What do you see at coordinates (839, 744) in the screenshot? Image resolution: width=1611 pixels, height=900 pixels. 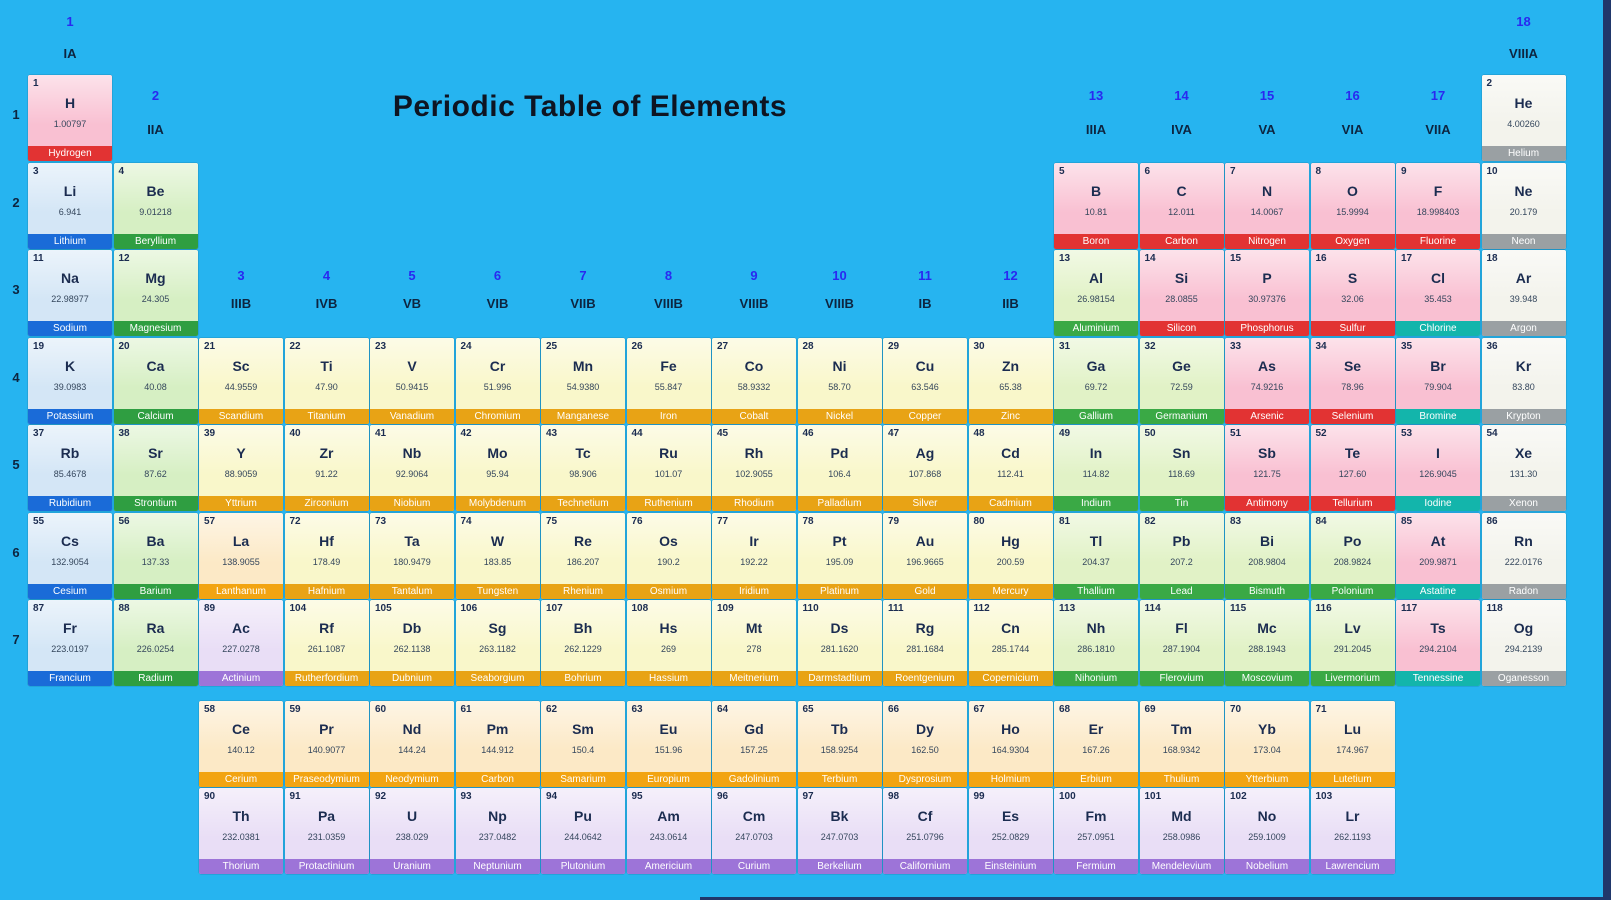 I see `element-cell-tb: 65 Tb 158.9254 Terbium` at bounding box center [839, 744].